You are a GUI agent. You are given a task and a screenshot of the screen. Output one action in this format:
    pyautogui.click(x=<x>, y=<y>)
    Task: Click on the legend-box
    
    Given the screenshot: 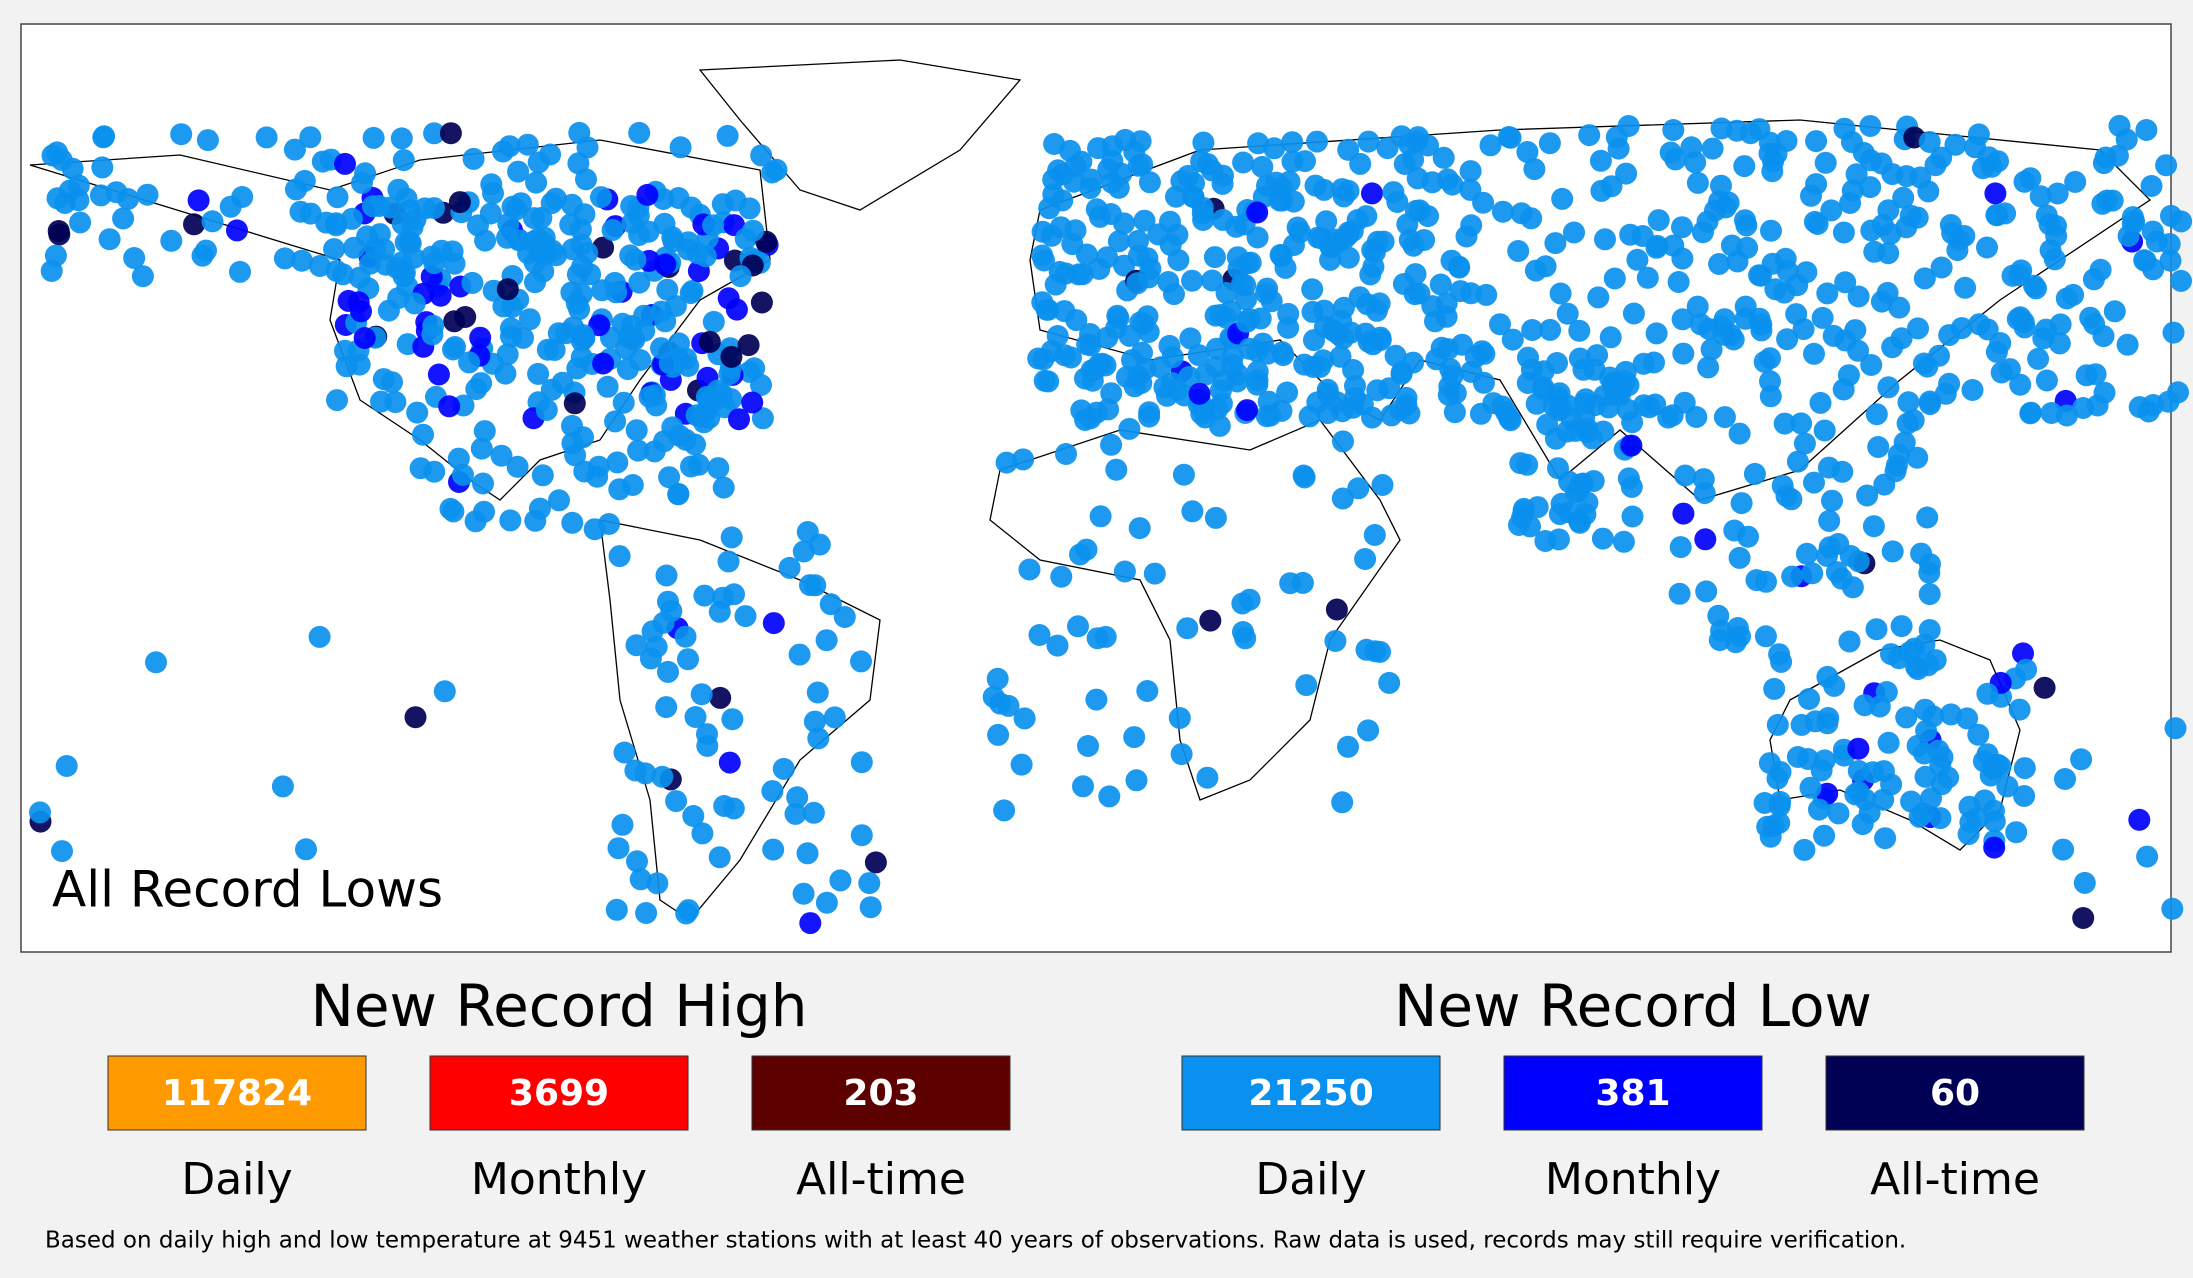 What is the action you would take?
    pyautogui.click(x=559, y=1093)
    